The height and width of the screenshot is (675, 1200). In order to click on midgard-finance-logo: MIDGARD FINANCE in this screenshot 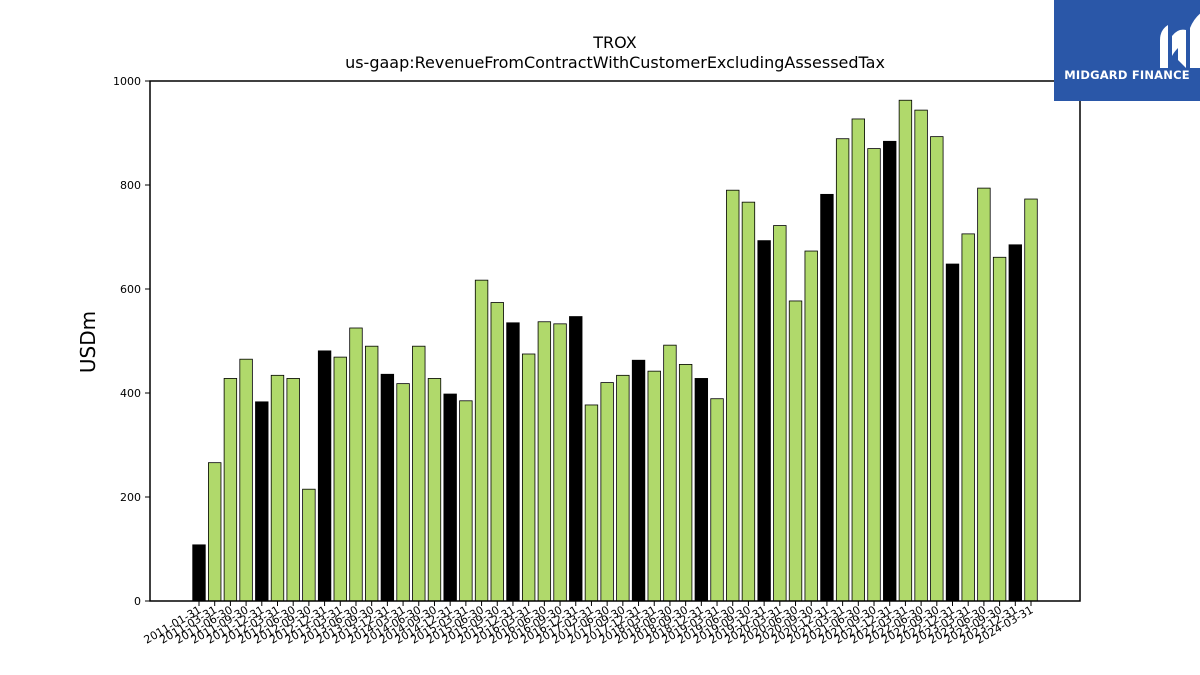, I will do `click(1127, 50)`.